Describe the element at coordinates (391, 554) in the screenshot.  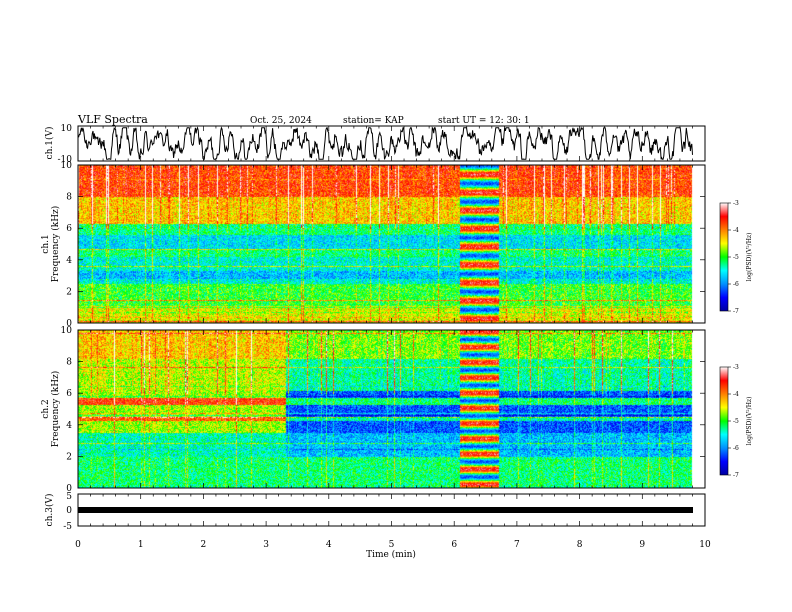
I see `time-axis-label: Time (min)` at that location.